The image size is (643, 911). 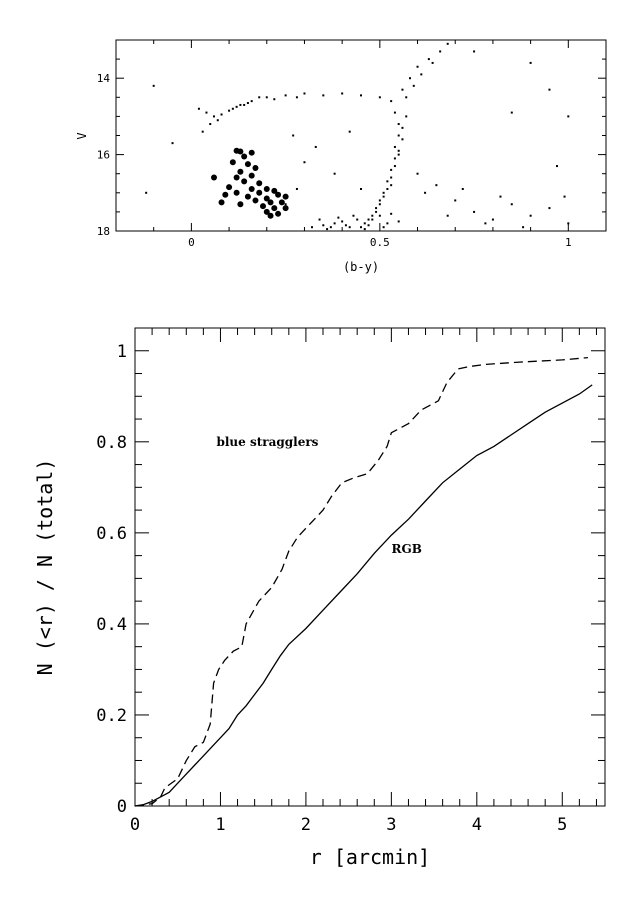 I want to click on annotation-blue-stragglers: blue stragglers, so click(x=267, y=442).